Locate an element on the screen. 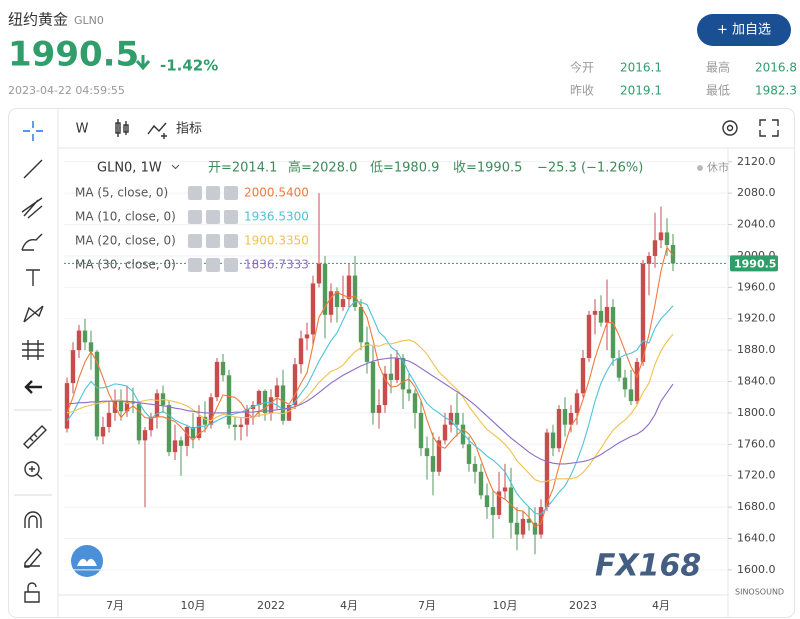 The image size is (800, 619). stat-value: 2016.8 is located at coordinates (776, 68).